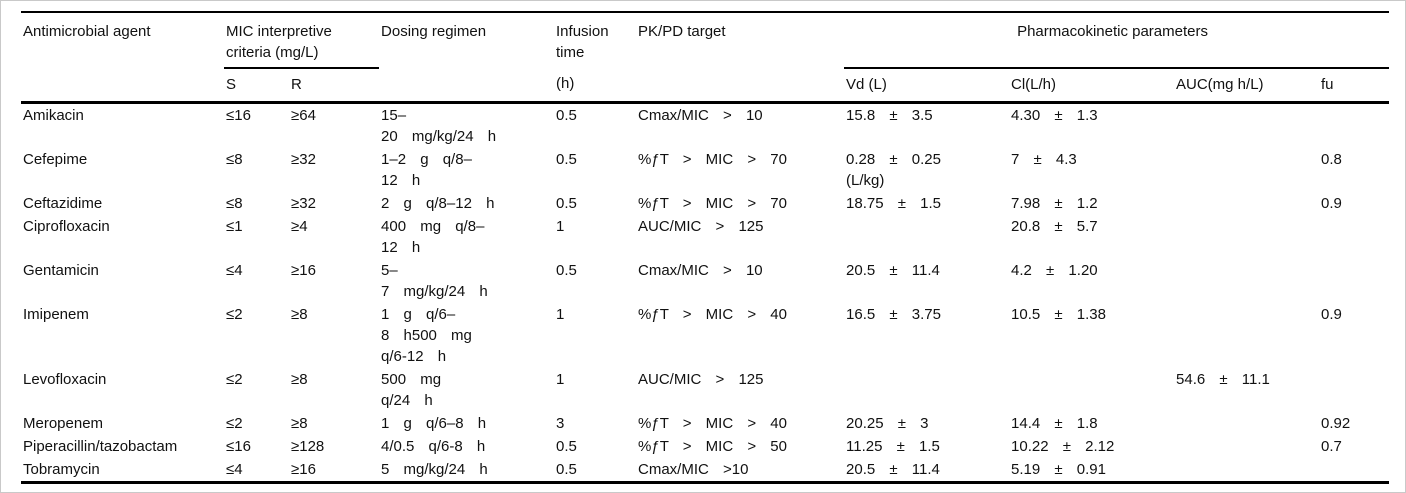 The width and height of the screenshot is (1406, 493). What do you see at coordinates (65, 379) in the screenshot?
I see `agent-cell: Levofloxacin` at bounding box center [65, 379].